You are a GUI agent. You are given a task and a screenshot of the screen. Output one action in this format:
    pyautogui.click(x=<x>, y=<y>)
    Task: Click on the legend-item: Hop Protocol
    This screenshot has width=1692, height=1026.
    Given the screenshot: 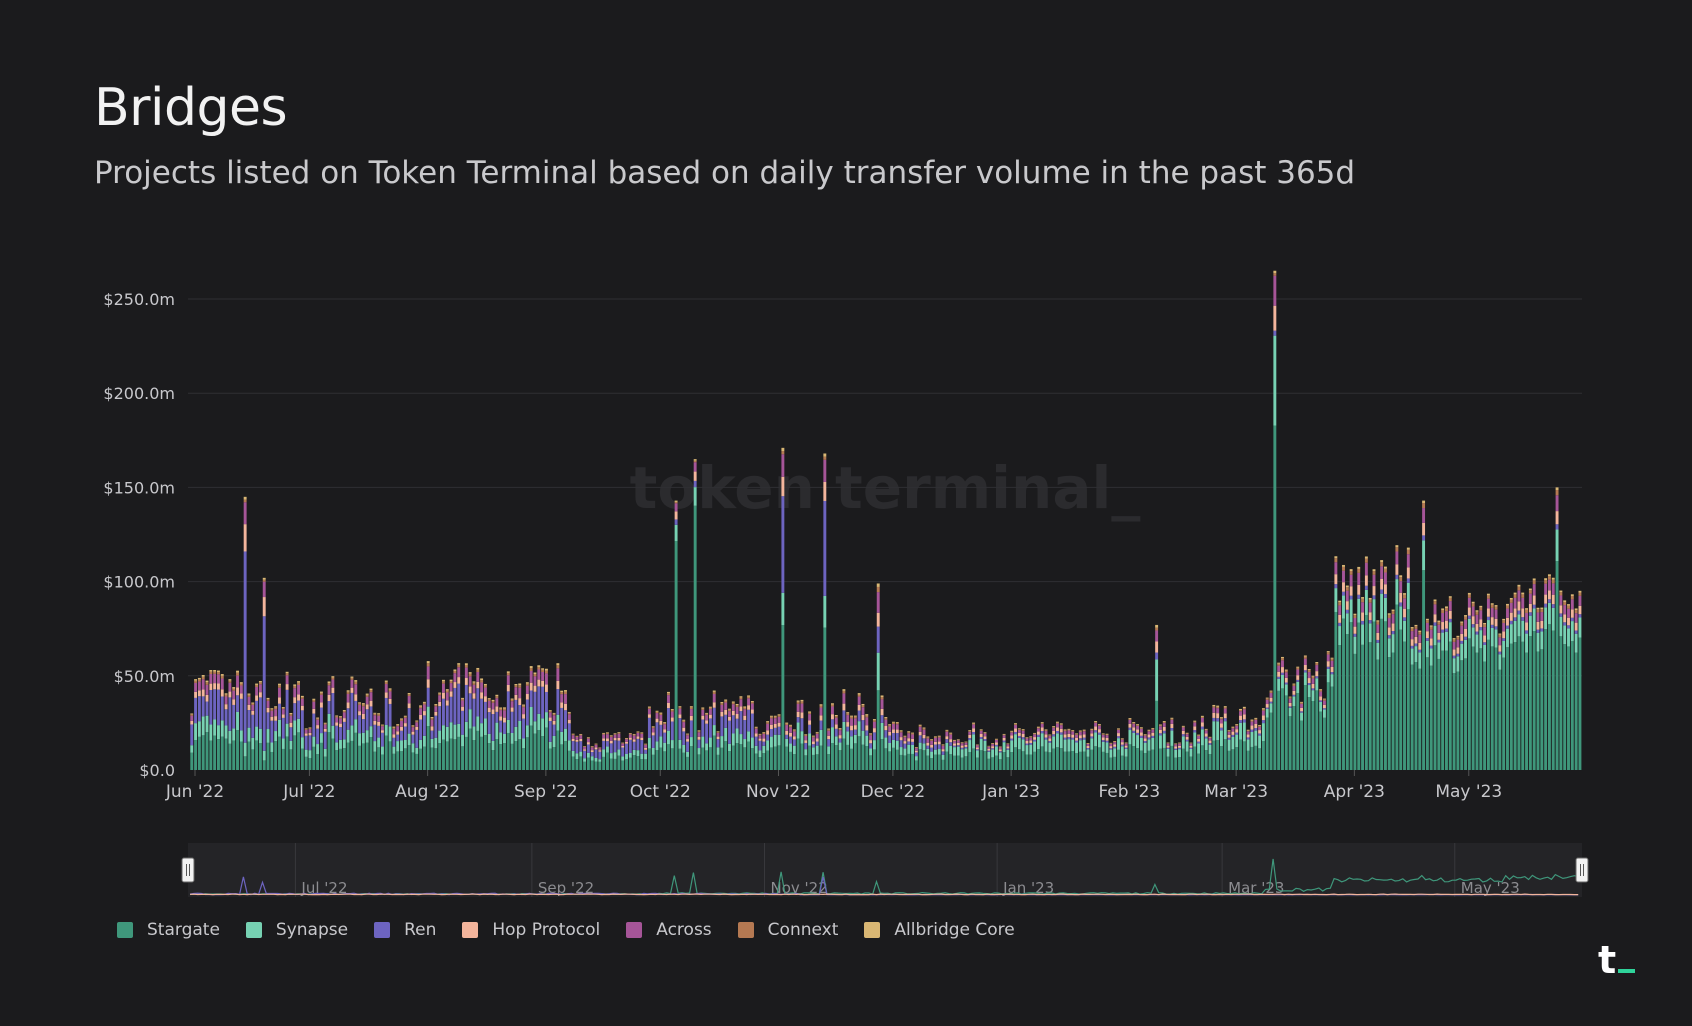 What is the action you would take?
    pyautogui.click(x=531, y=930)
    